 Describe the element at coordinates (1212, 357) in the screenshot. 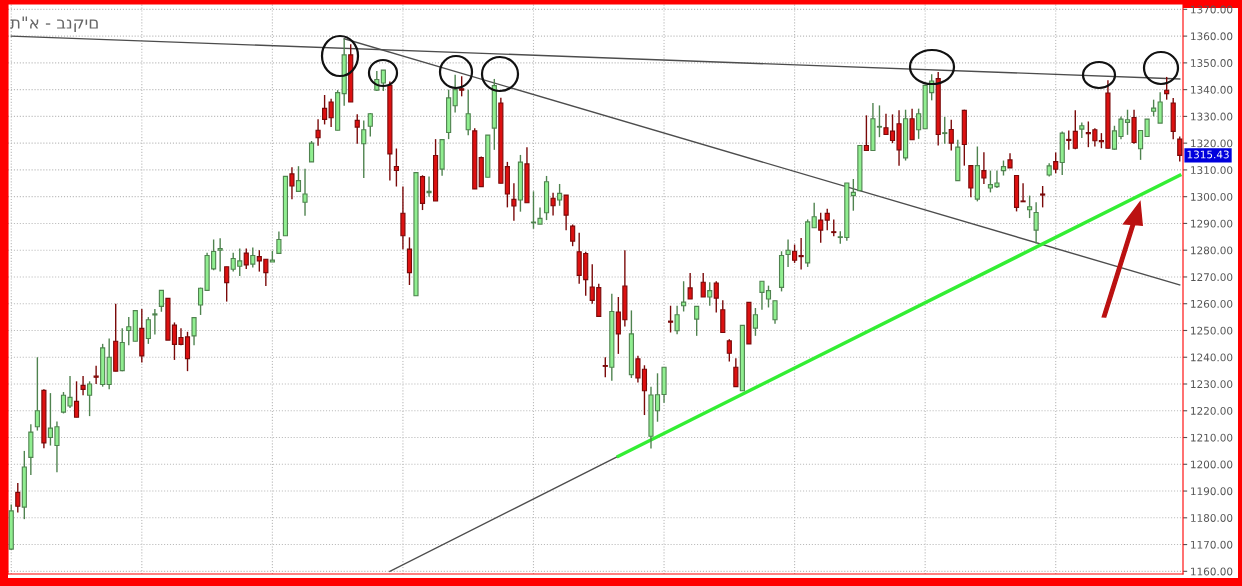

I see `y-tick-label: 1240.00` at that location.